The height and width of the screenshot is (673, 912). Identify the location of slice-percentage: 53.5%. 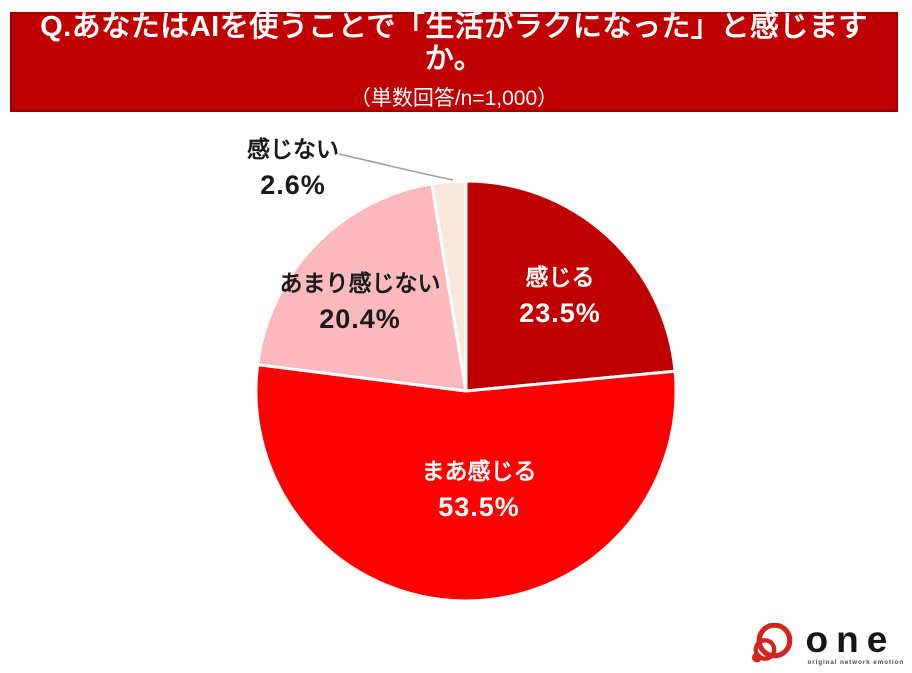
(479, 507).